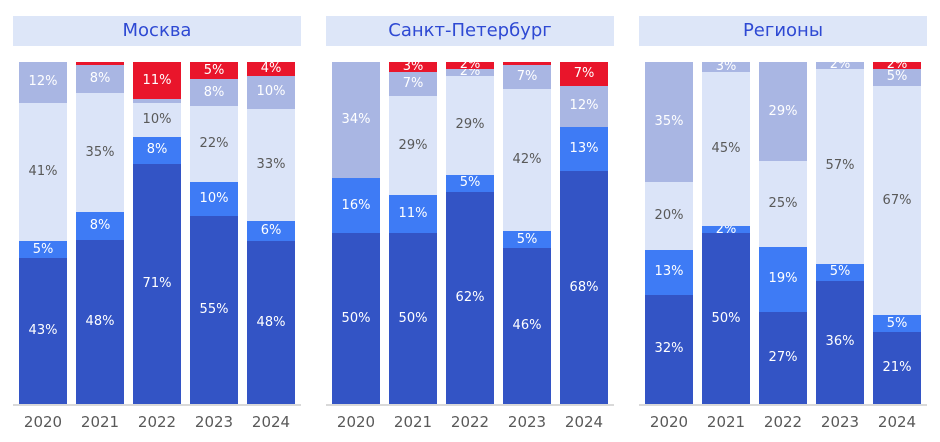  I want to click on bar-column-2022: 62% 5% 29% 2% 2%, so click(470, 231).